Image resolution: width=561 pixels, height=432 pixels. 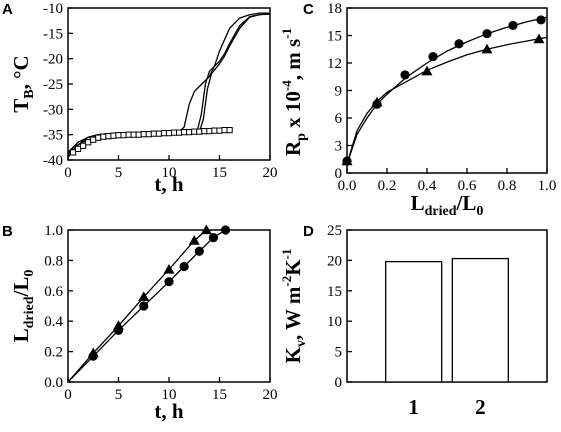 I want to click on panel-b-y-tick-label: 1.0, so click(x=53, y=231).